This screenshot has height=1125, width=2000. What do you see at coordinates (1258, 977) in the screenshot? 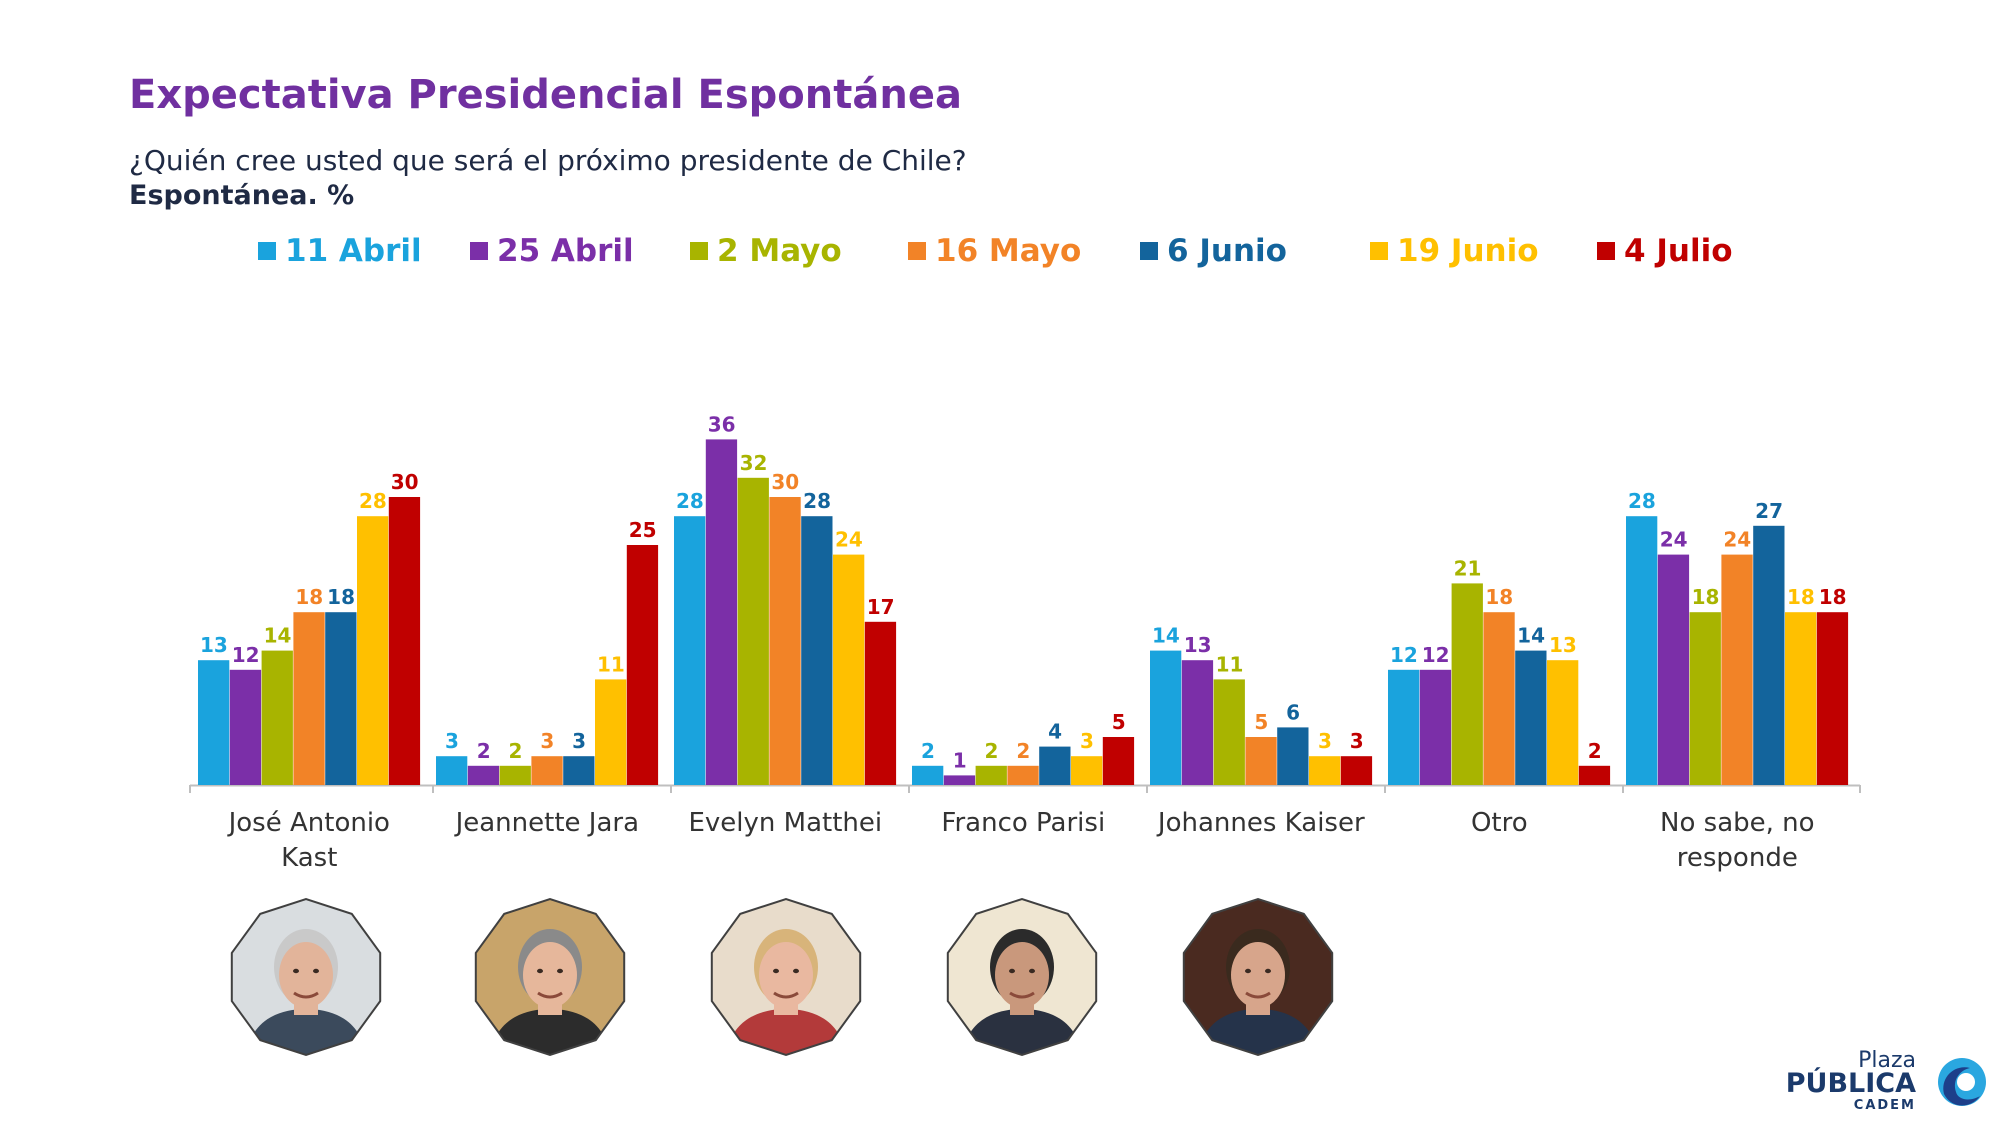
I see `candidate-photo-kaiser` at bounding box center [1258, 977].